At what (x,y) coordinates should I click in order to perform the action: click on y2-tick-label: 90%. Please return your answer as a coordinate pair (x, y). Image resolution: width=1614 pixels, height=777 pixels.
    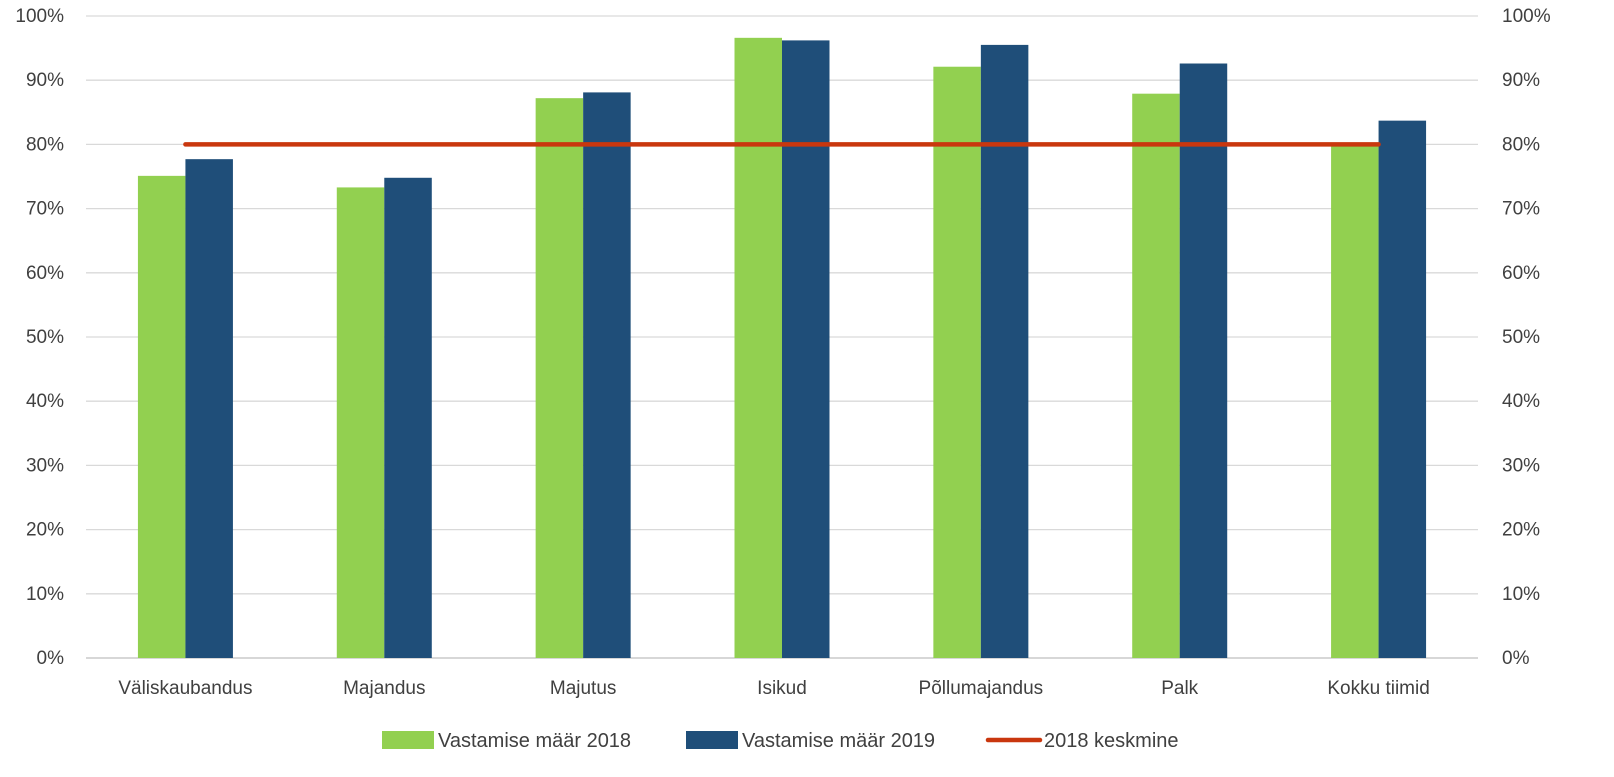
    Looking at the image, I should click on (1521, 80).